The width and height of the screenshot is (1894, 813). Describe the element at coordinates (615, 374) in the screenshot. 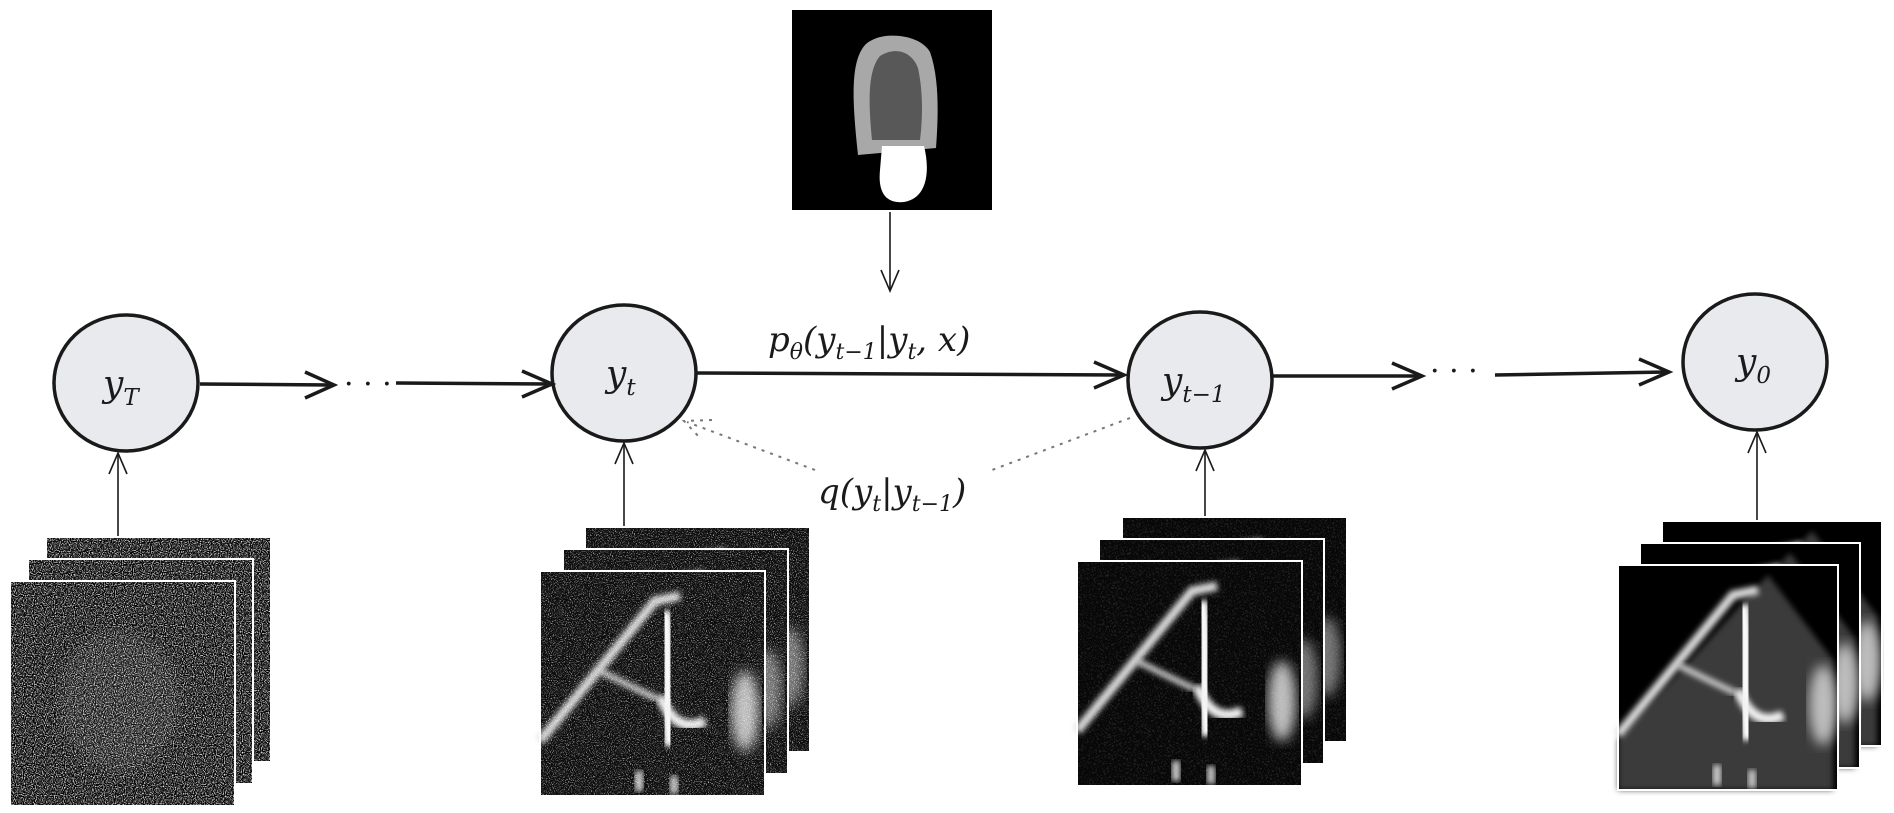

I see `node-yt-base: y` at that location.